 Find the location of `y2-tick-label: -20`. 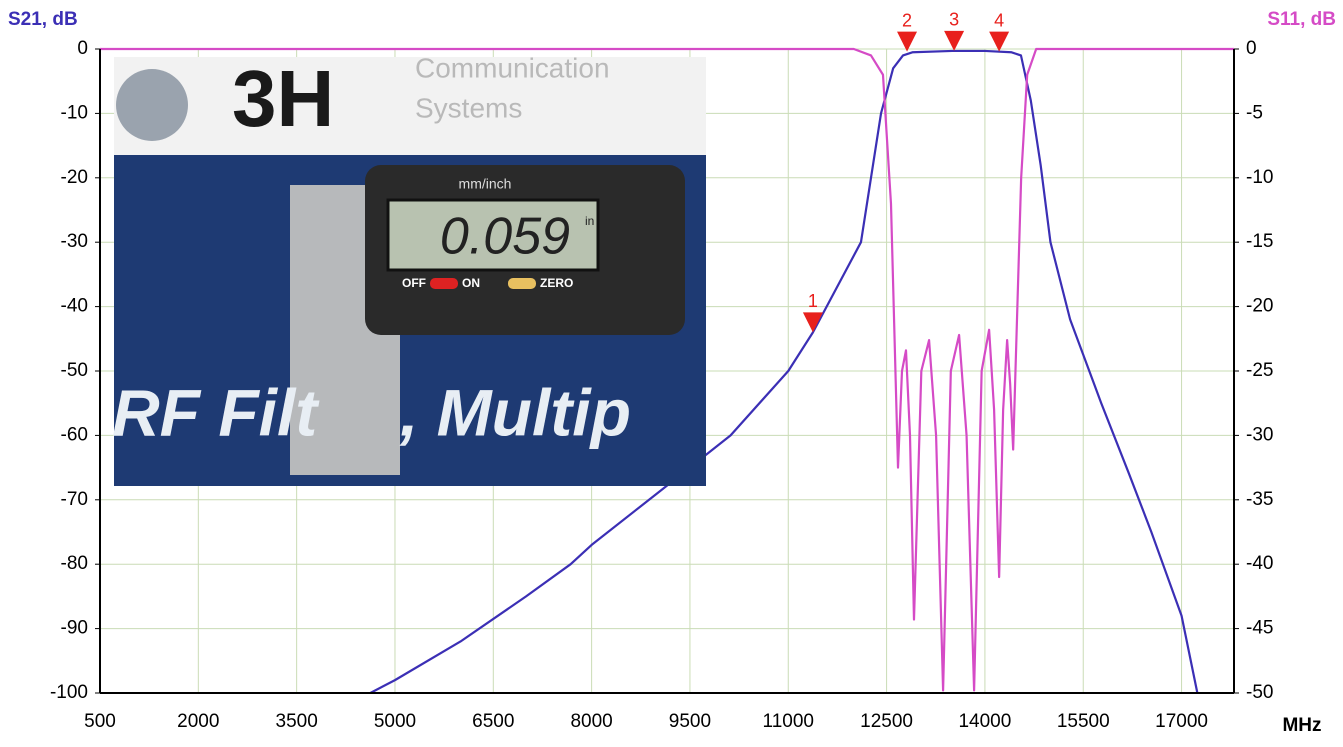

y2-tick-label: -20 is located at coordinates (1259, 306).